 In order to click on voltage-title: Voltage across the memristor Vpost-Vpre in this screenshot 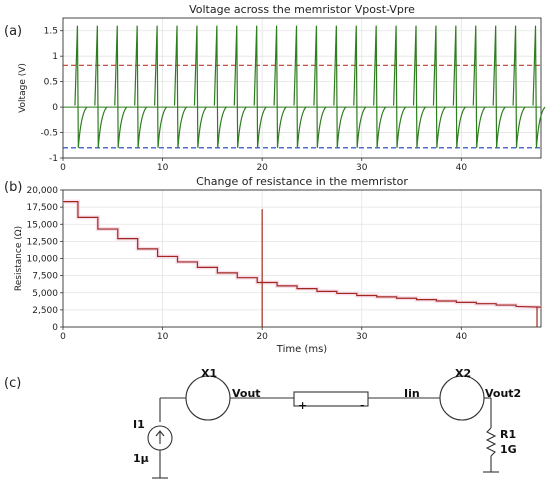, I will do `click(302, 9)`.